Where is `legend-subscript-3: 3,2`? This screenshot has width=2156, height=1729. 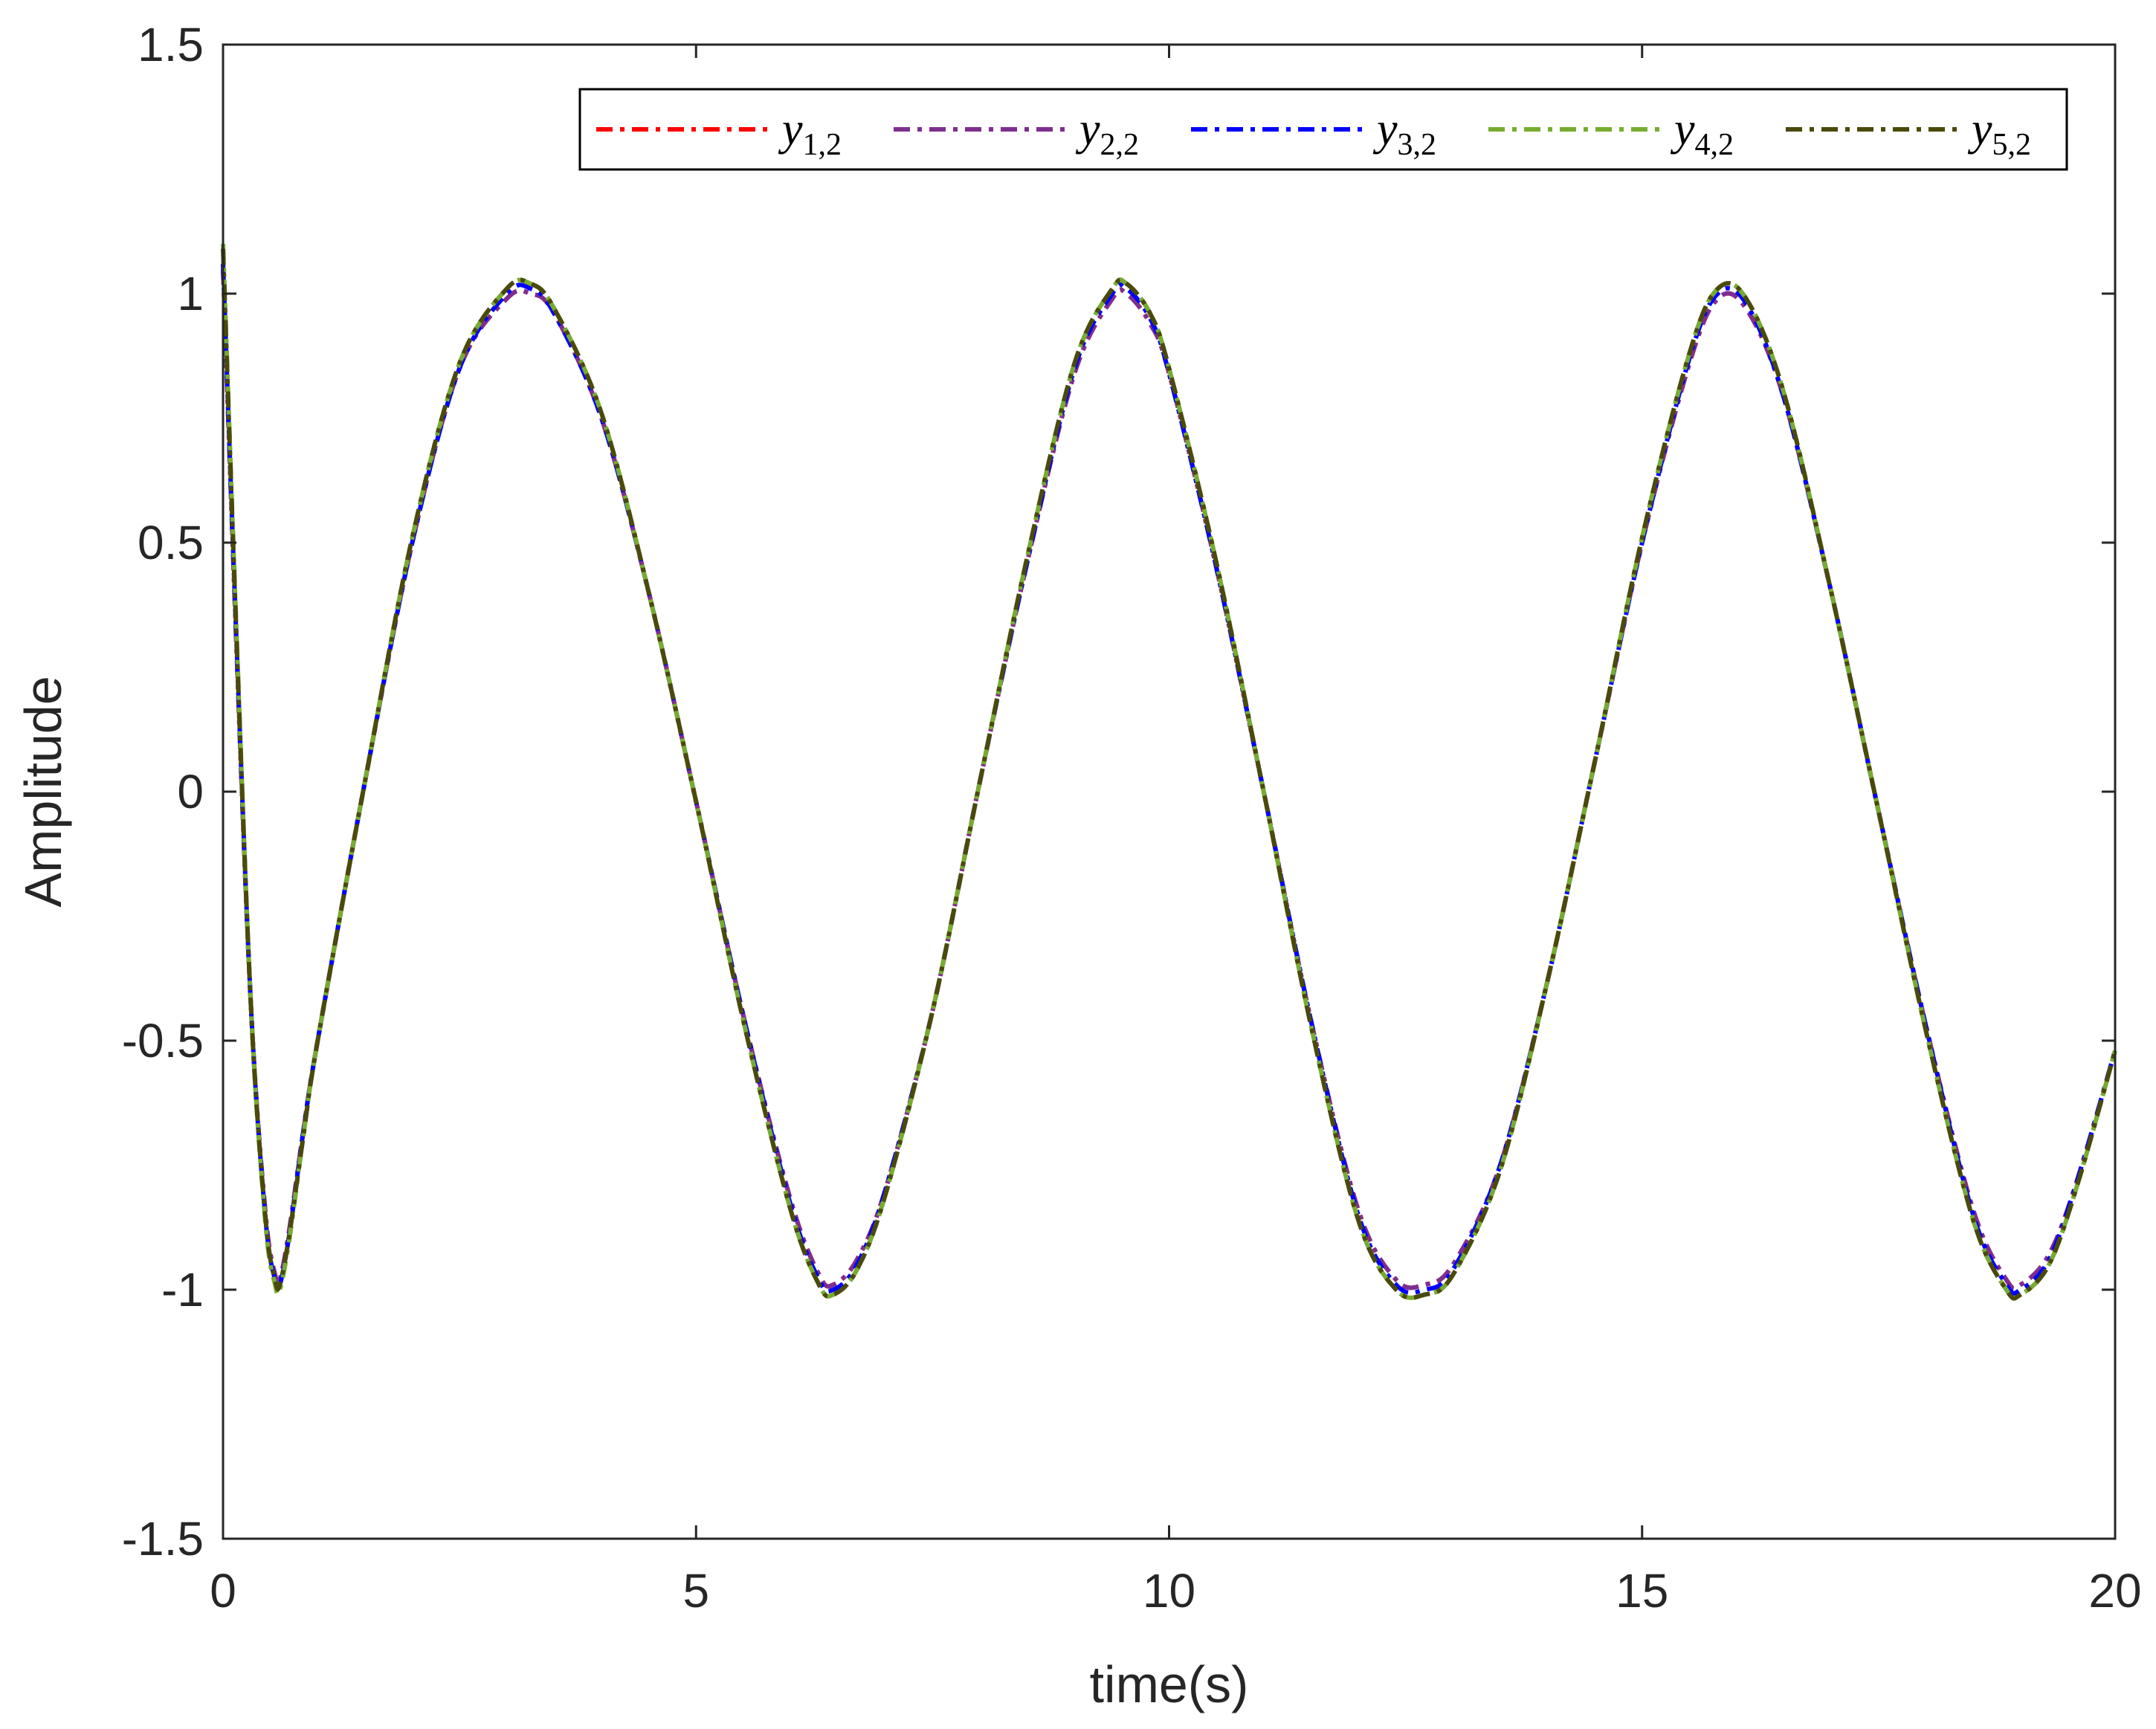
legend-subscript-3: 3,2 is located at coordinates (1417, 145).